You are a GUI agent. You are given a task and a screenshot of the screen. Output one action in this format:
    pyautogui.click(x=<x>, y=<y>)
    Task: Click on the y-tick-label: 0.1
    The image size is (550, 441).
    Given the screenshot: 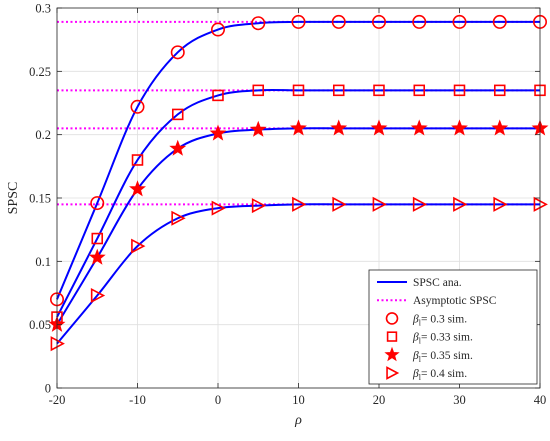 What is the action you would take?
    pyautogui.click(x=43, y=262)
    